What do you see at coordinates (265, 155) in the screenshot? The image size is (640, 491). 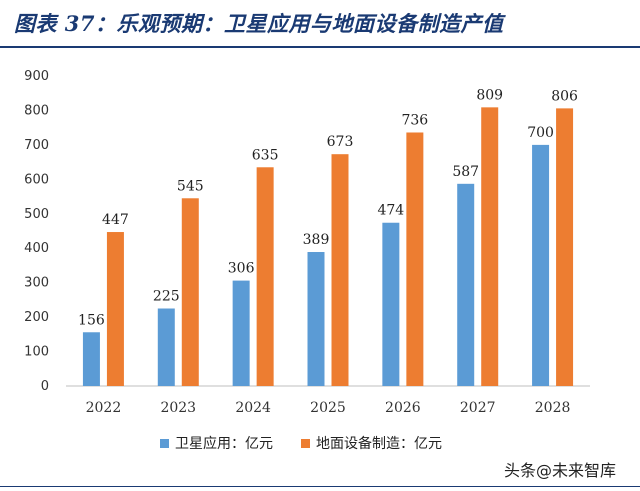 I see `data-label-series-2: 635` at bounding box center [265, 155].